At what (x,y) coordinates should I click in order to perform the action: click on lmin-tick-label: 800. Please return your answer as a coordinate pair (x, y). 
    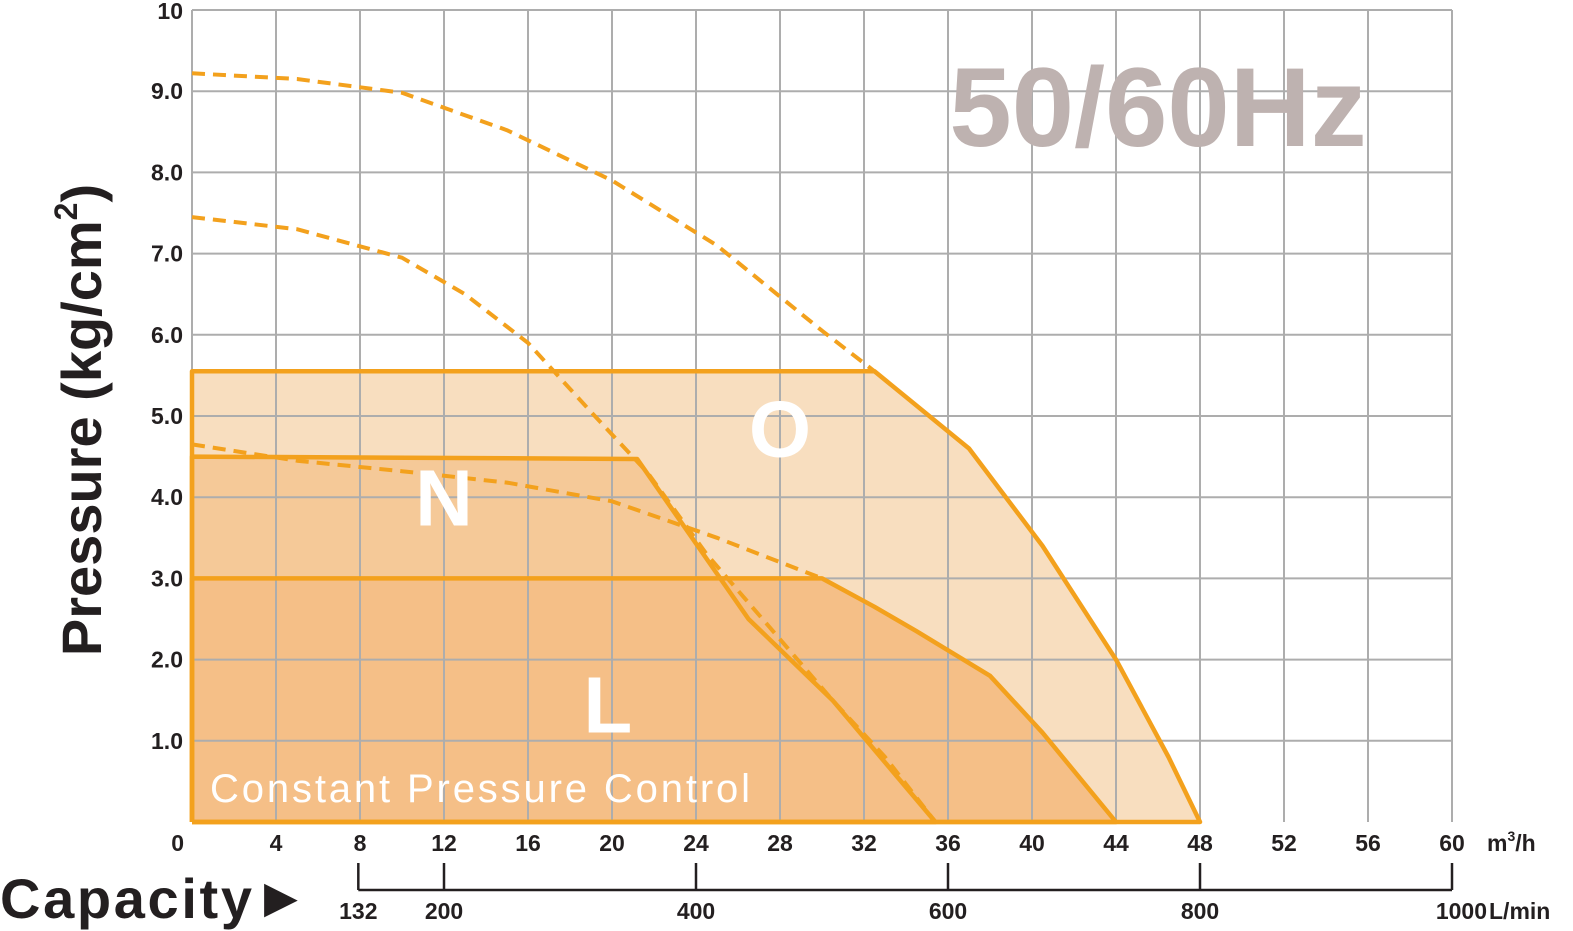
    Looking at the image, I should click on (1200, 911).